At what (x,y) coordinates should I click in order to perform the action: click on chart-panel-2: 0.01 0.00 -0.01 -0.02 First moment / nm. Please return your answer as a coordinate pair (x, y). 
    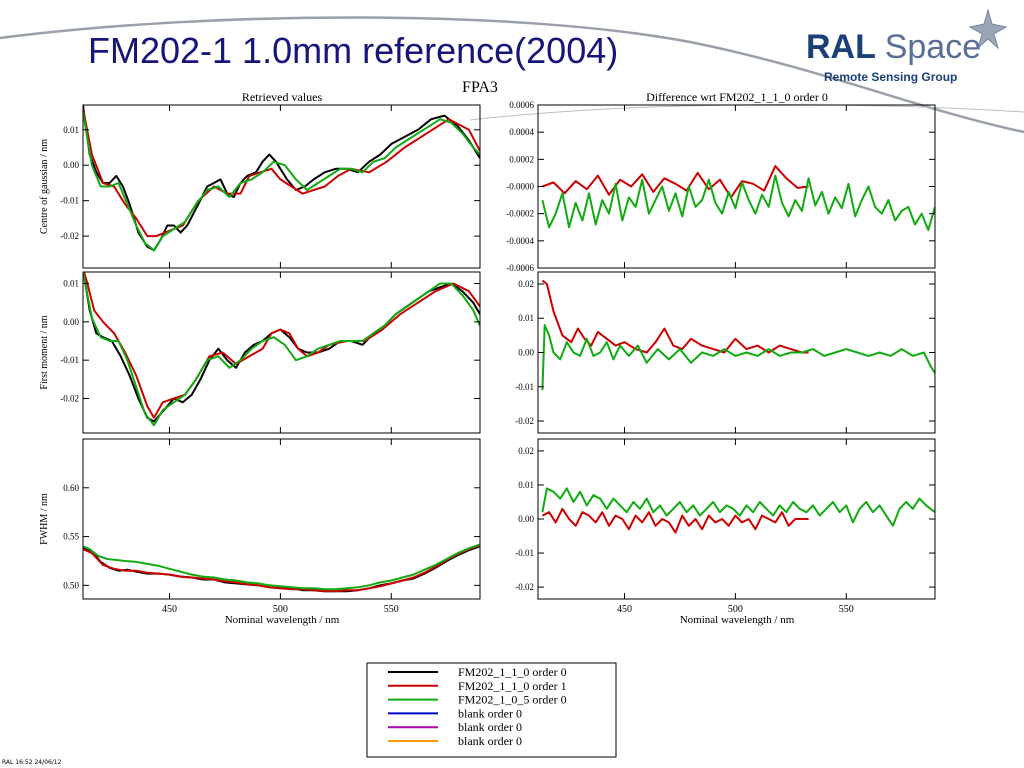
    Looking at the image, I should click on (260, 352).